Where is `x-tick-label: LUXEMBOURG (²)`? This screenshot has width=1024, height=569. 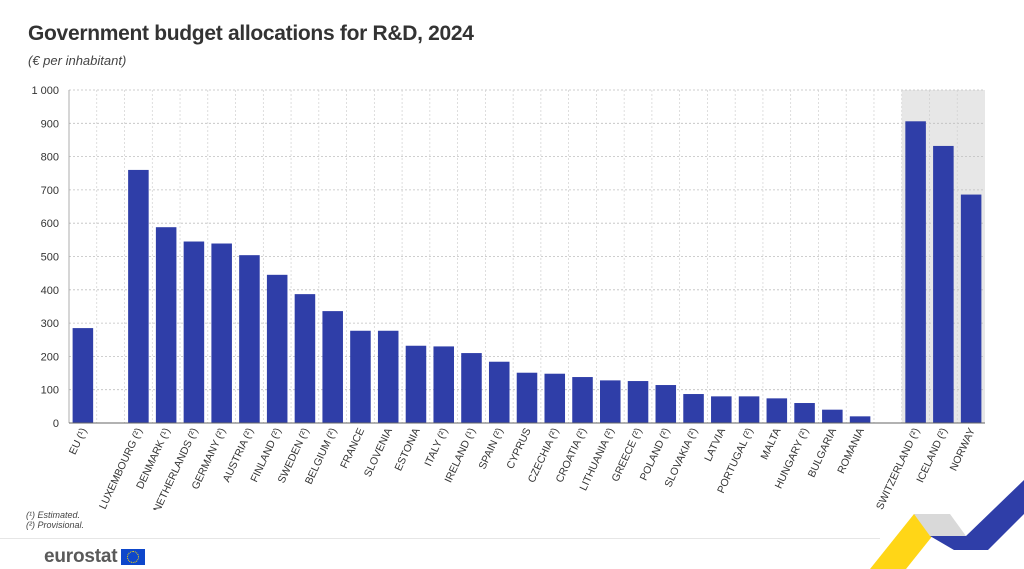
x-tick-label: LUXEMBOURG (²) is located at coordinates (121, 468).